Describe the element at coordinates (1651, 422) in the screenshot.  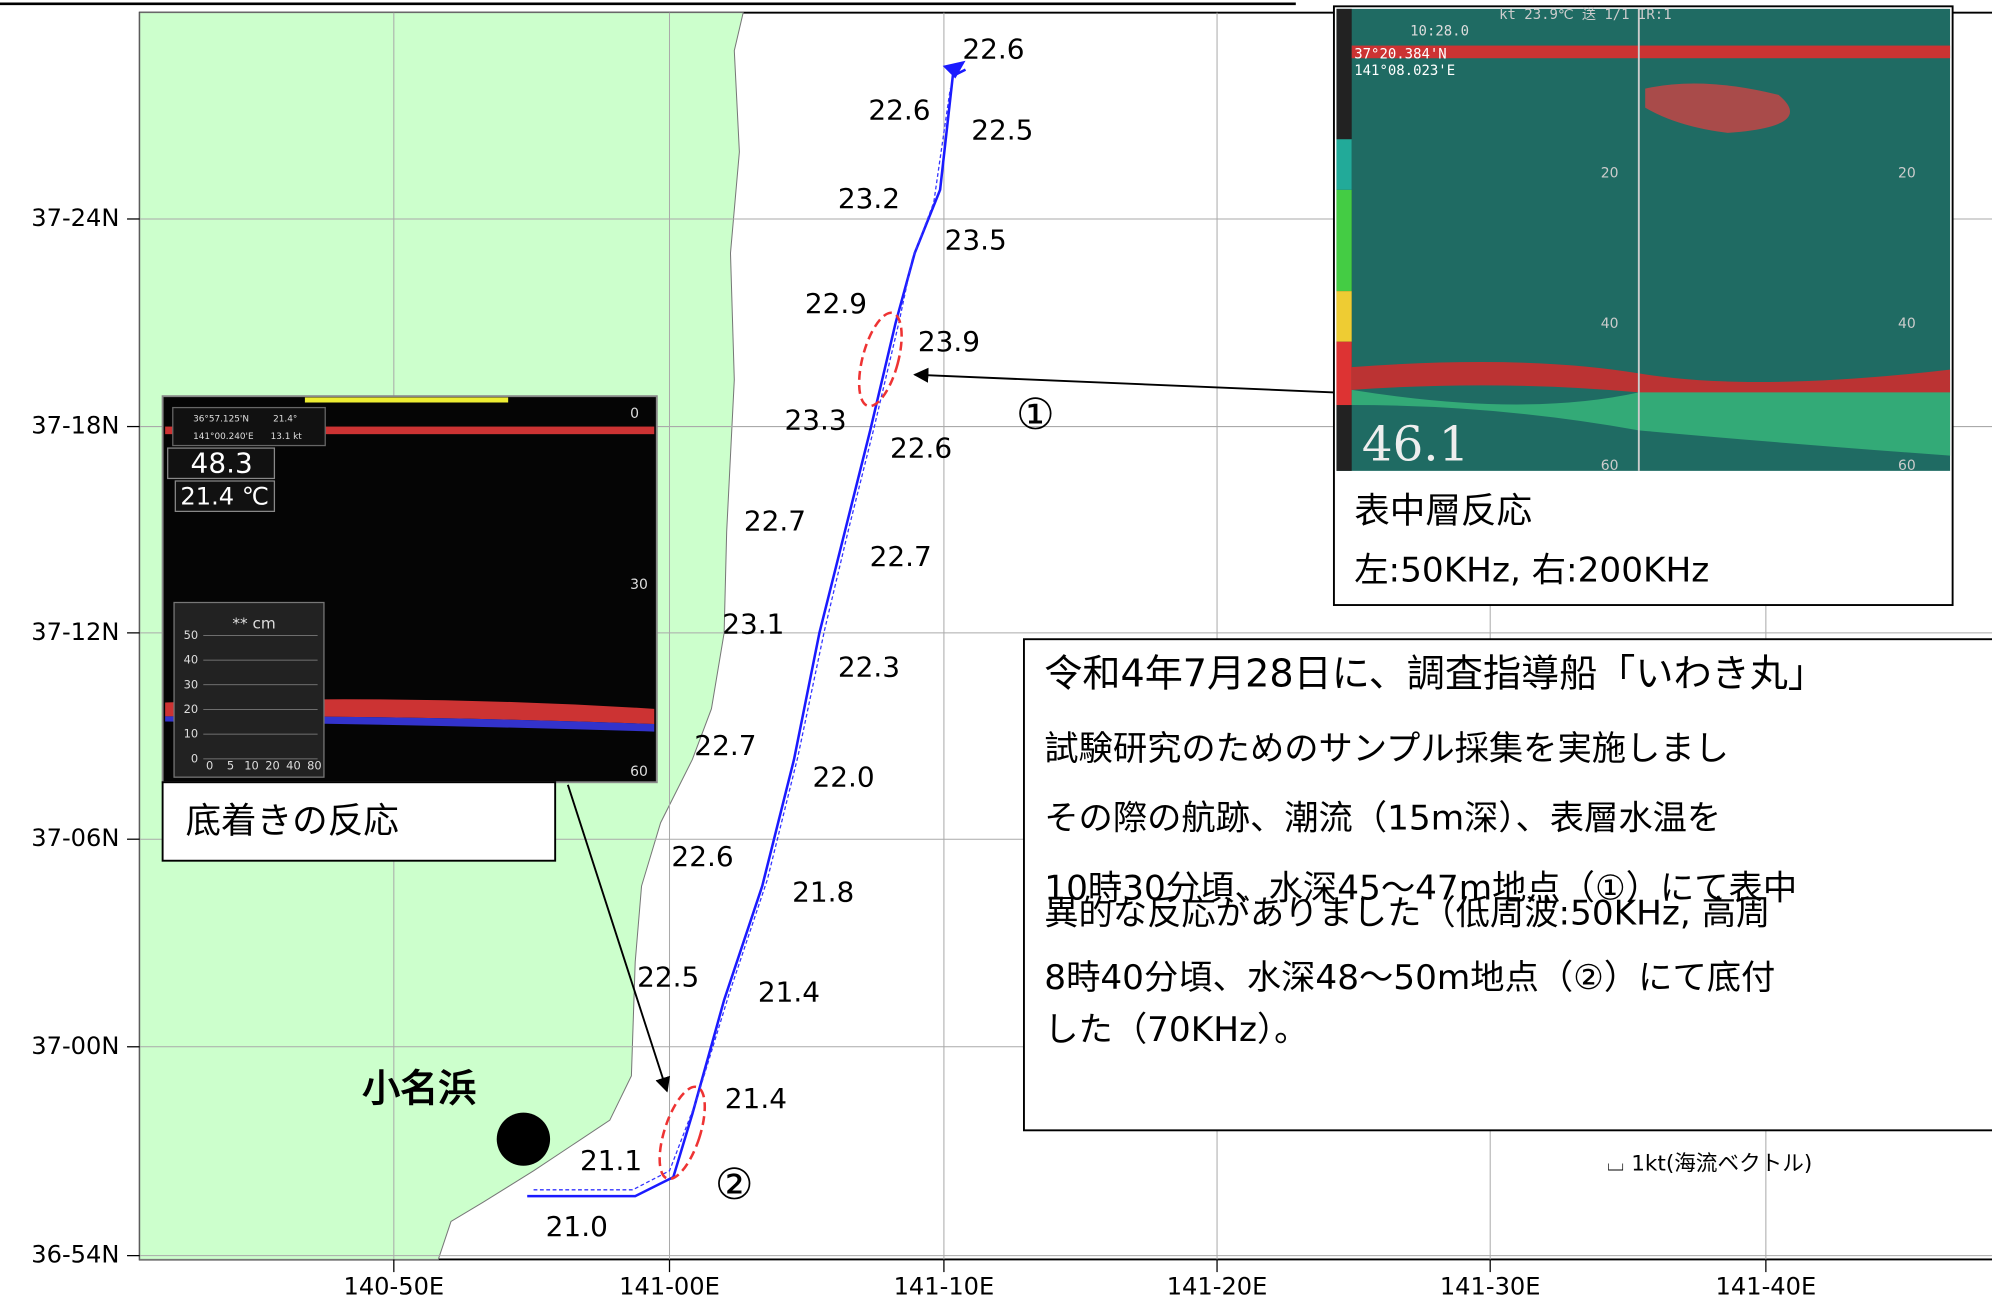
I see `bottom-echo` at that location.